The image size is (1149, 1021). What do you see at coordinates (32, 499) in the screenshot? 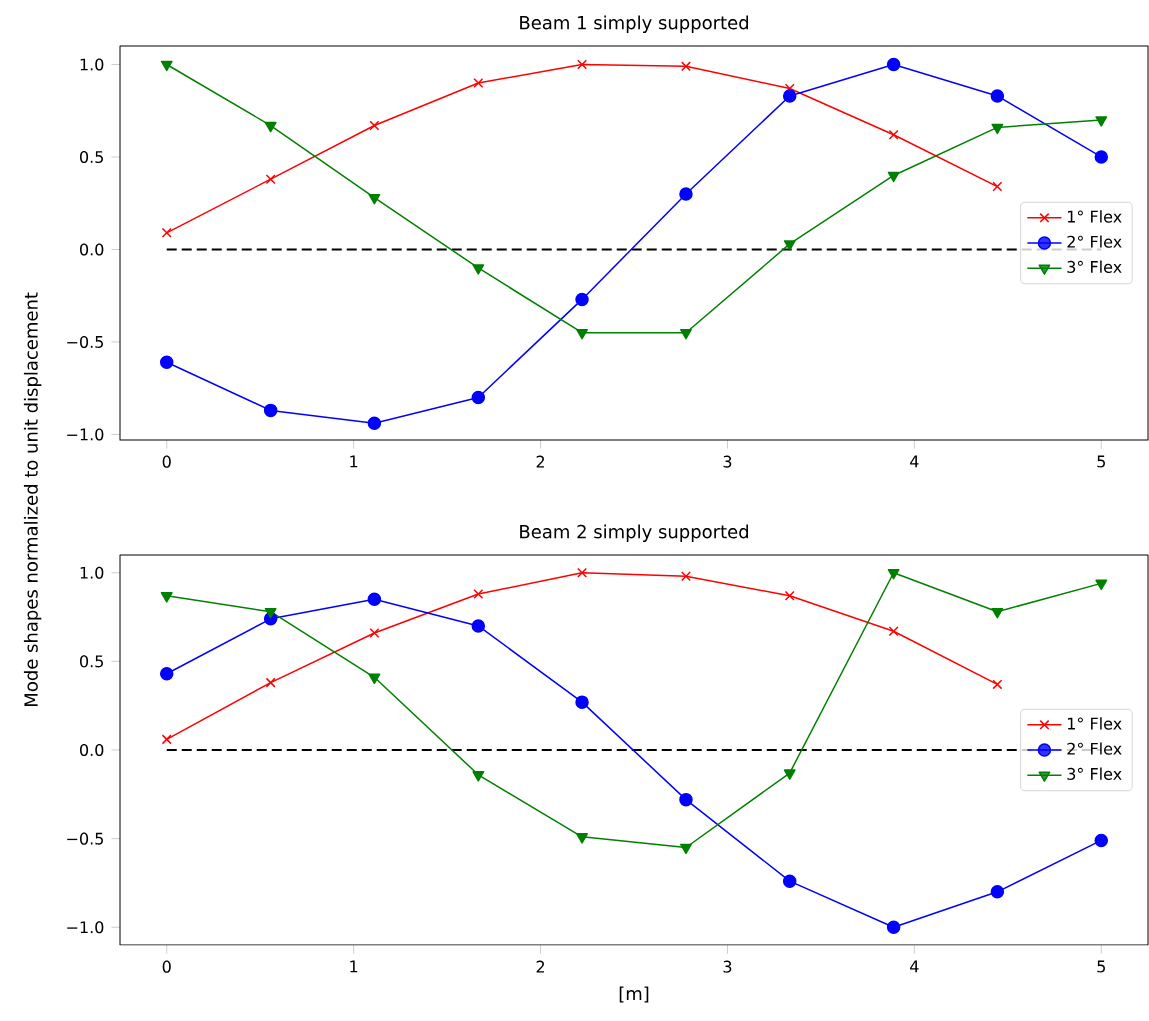
I see `y-axis-title: Mode shapes normalized to unit displacement` at bounding box center [32, 499].